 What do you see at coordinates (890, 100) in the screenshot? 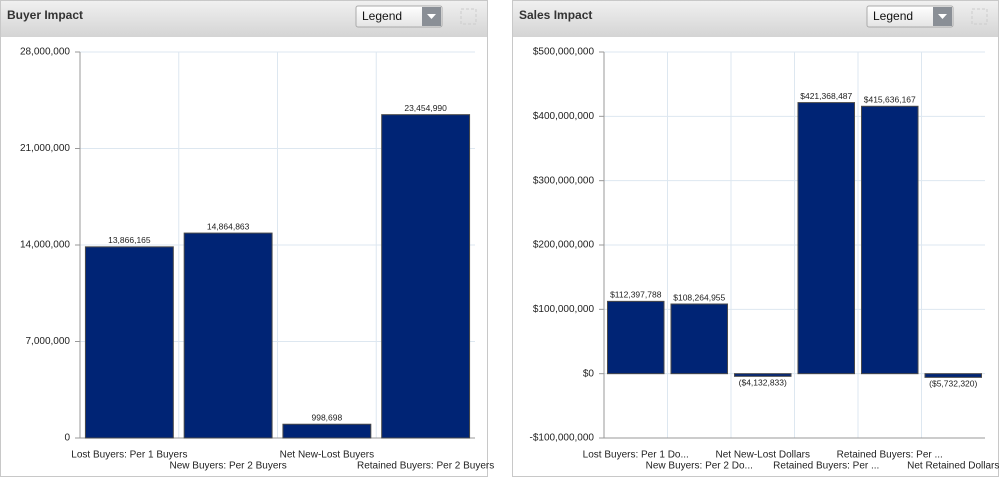
I see `data-label: $415,636,167` at bounding box center [890, 100].